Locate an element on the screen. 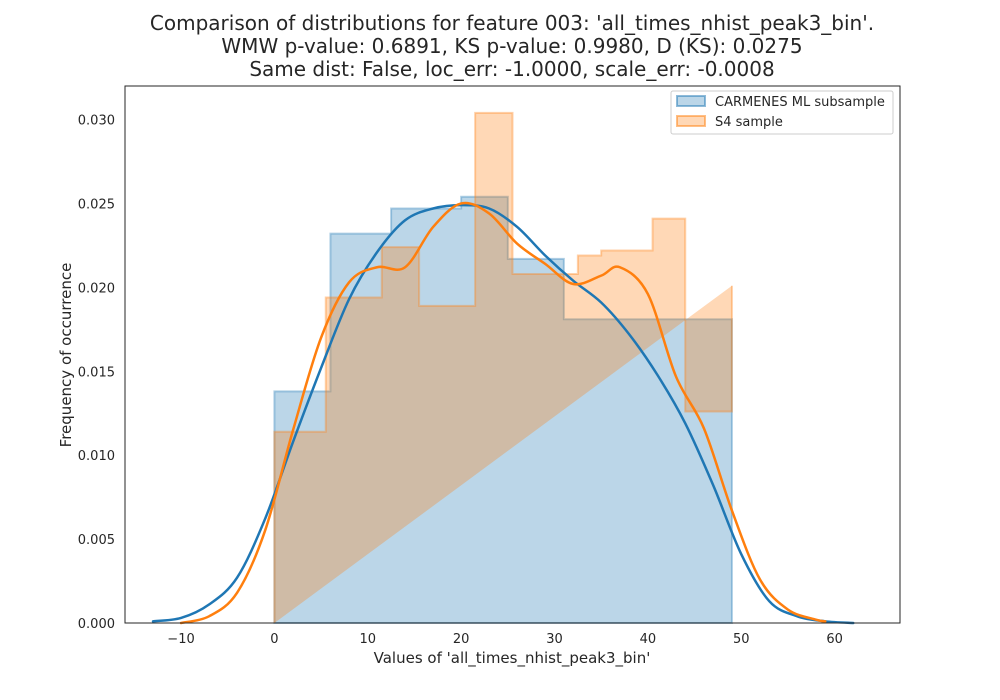  y-axis-ticks: 0.000 0.005 0.010 0.015 0.020 0.025 0.030 is located at coordinates (96, 373).